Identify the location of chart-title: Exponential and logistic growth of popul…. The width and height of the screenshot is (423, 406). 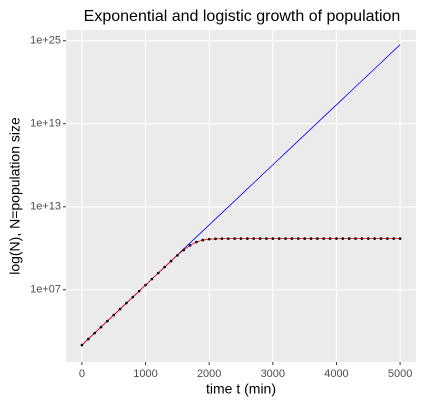
(242, 16).